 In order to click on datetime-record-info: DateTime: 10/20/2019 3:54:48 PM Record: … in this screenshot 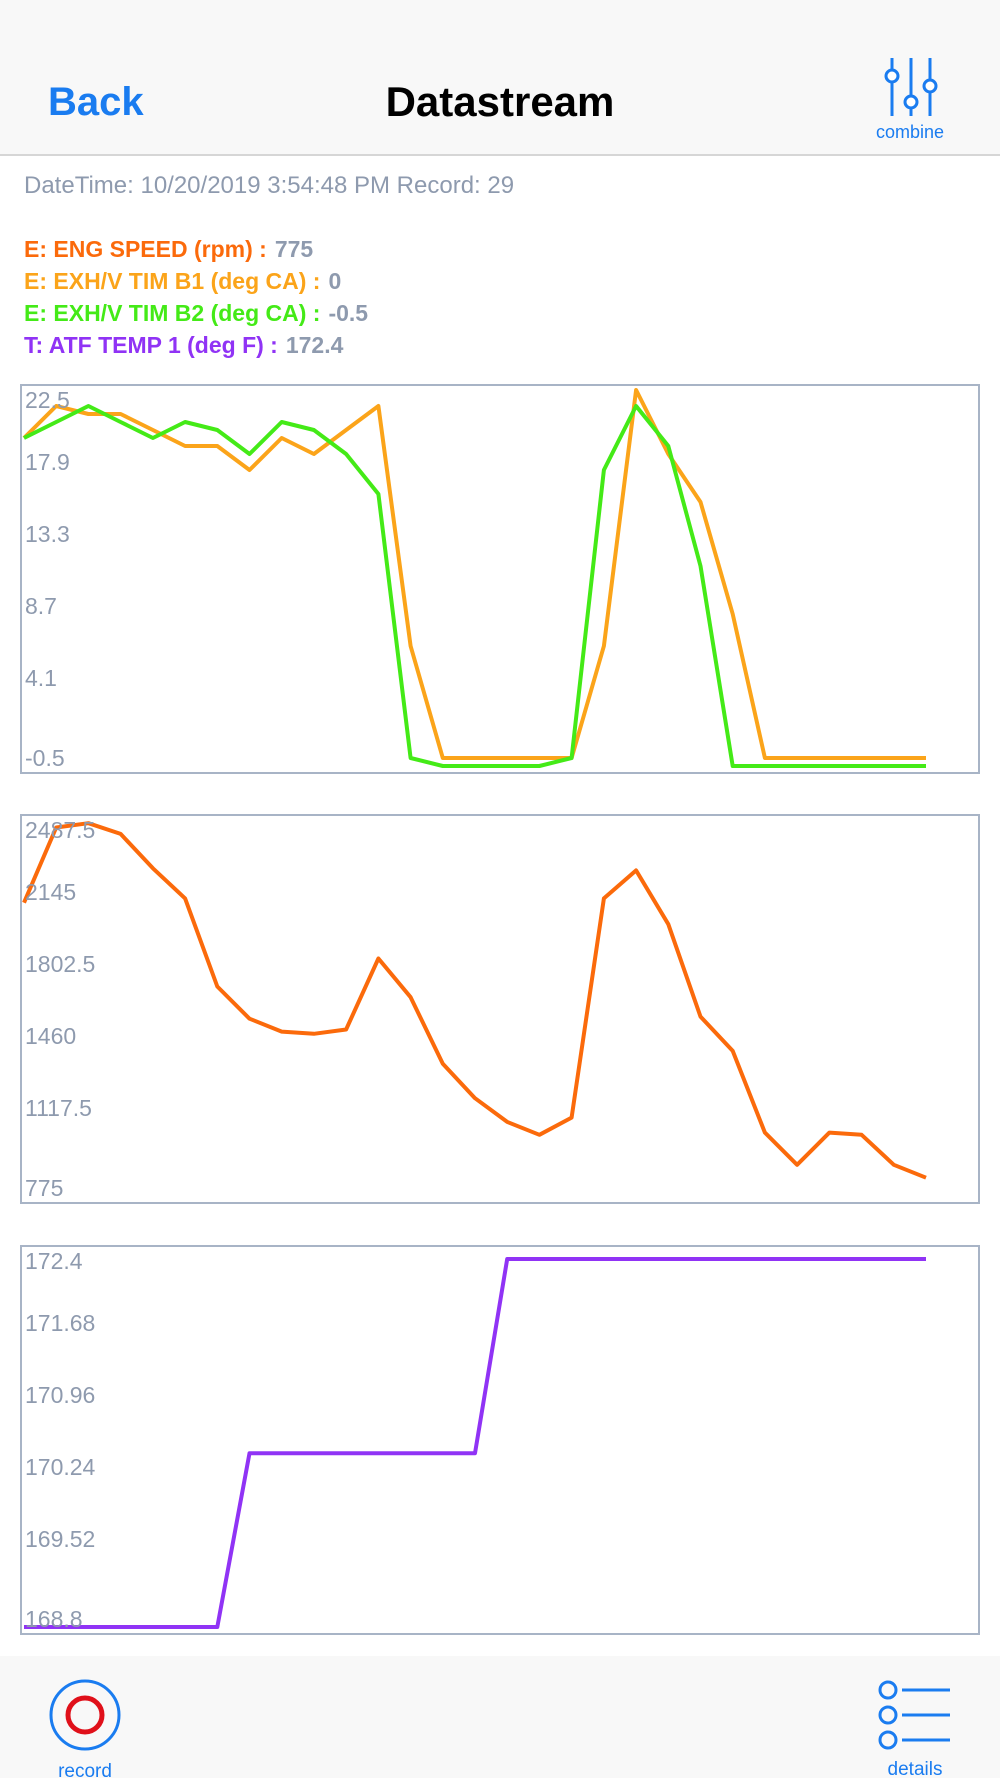, I will do `click(269, 185)`.